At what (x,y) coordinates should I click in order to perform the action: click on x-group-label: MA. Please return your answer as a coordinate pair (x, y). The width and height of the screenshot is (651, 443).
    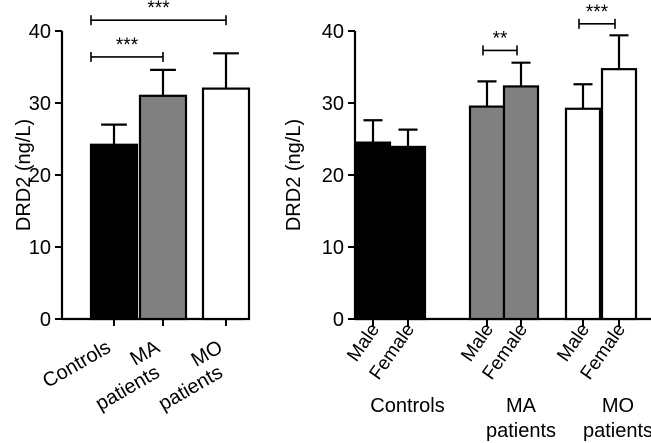
    Looking at the image, I should click on (521, 406).